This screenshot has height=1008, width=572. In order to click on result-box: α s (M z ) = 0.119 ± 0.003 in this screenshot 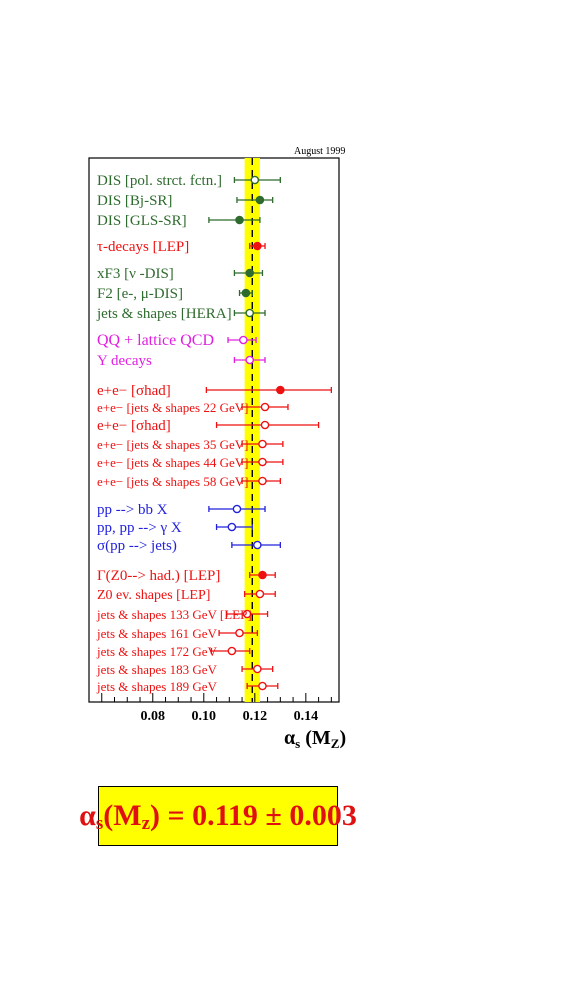, I will do `click(218, 816)`.